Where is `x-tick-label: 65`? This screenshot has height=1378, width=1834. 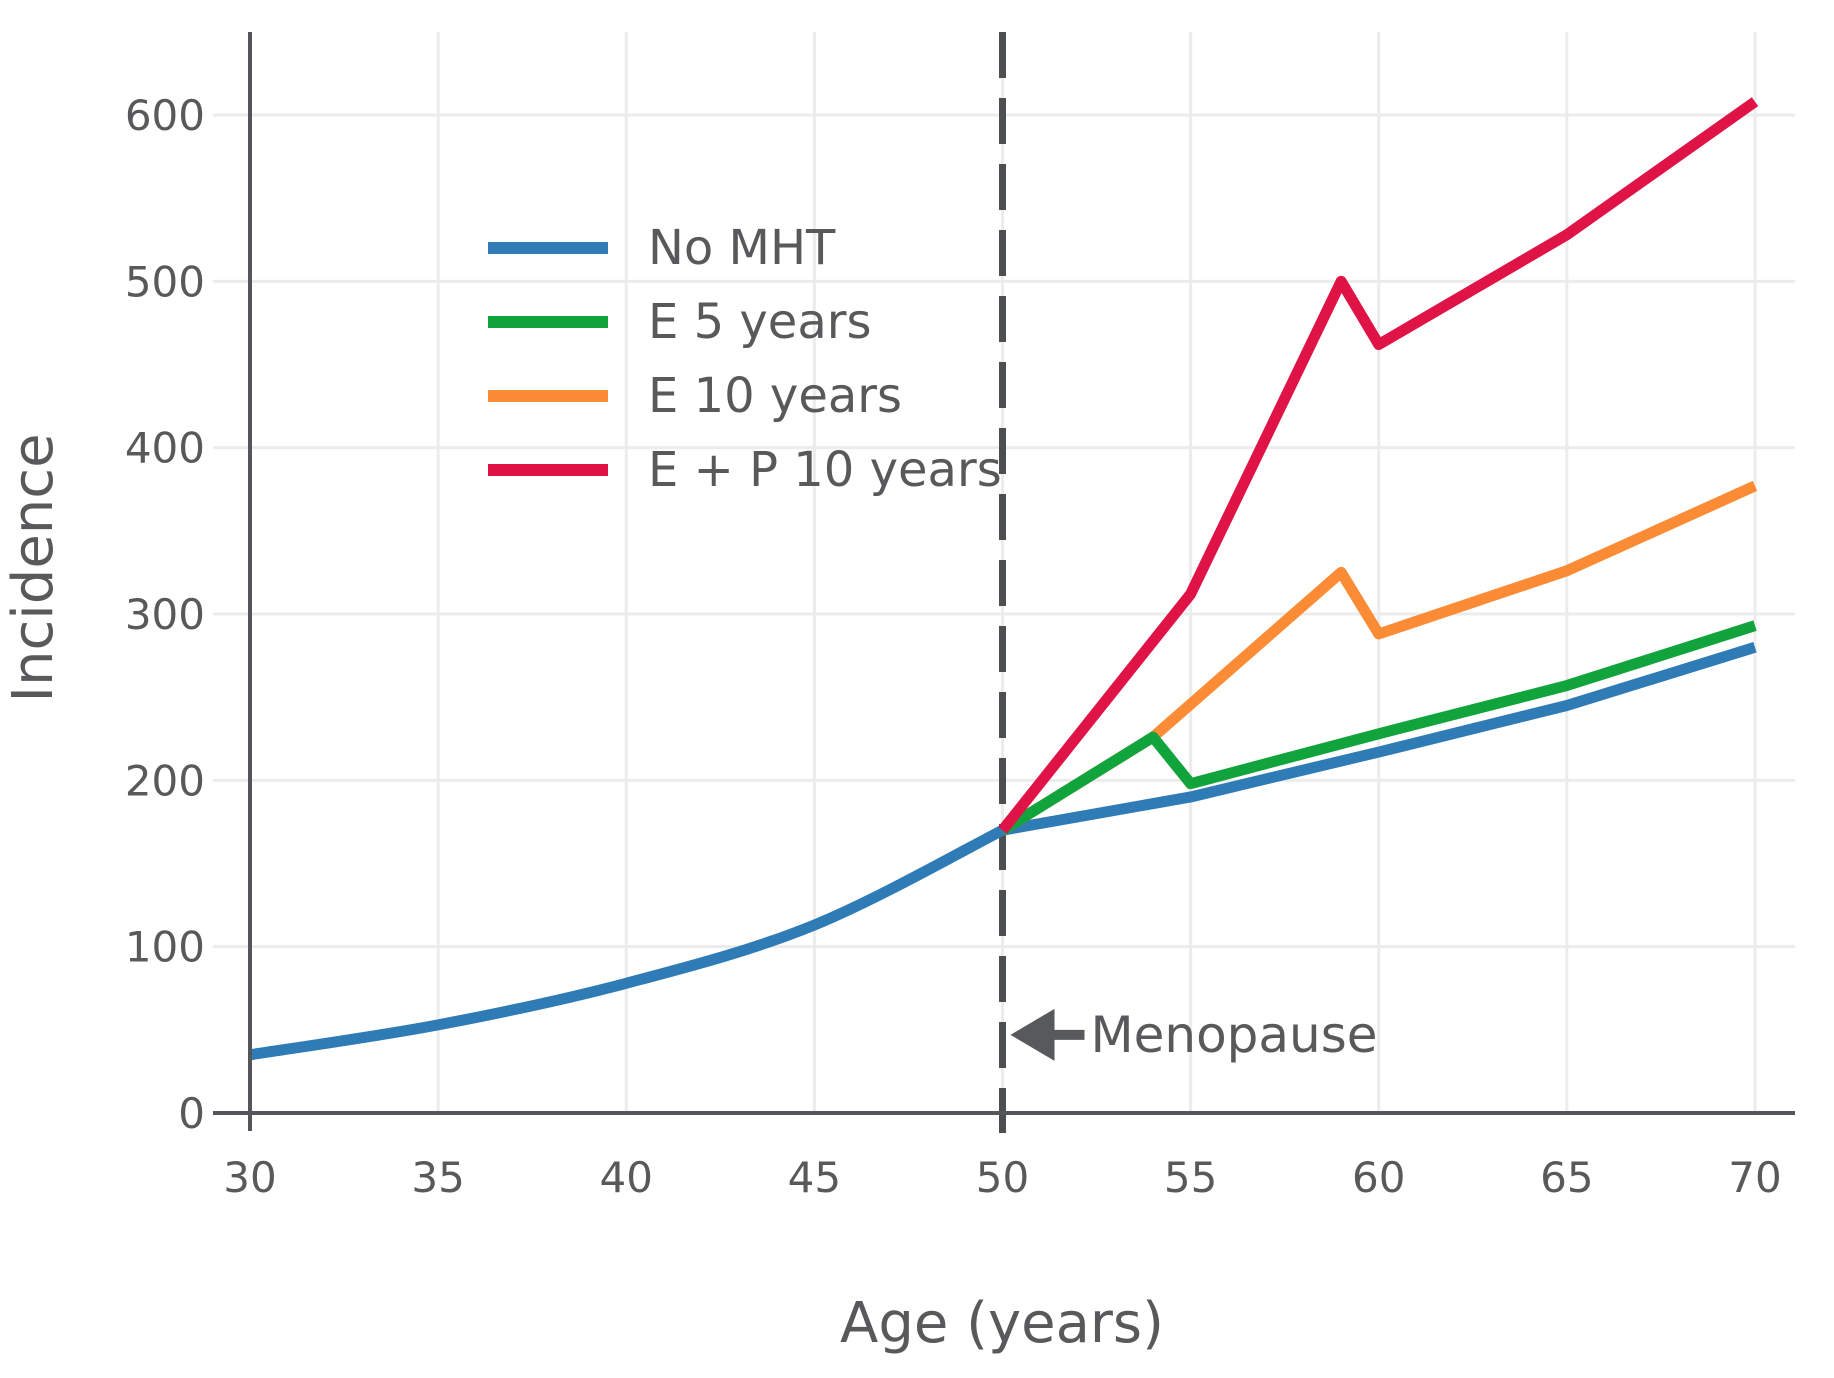 x-tick-label: 65 is located at coordinates (1566, 1177).